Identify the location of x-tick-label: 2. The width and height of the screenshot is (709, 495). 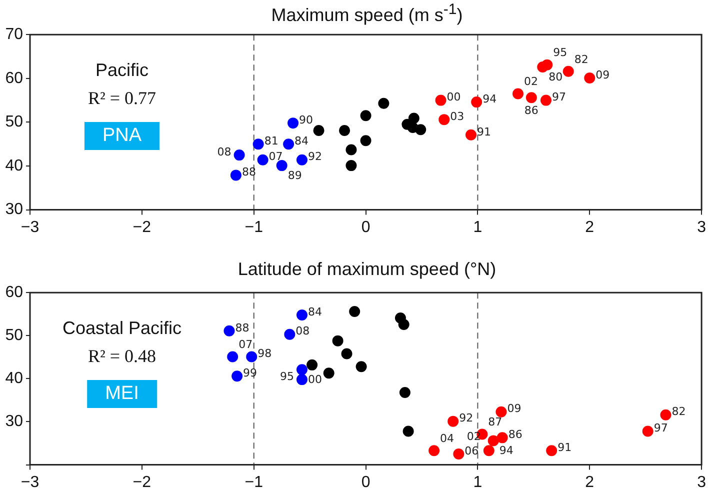
(589, 227).